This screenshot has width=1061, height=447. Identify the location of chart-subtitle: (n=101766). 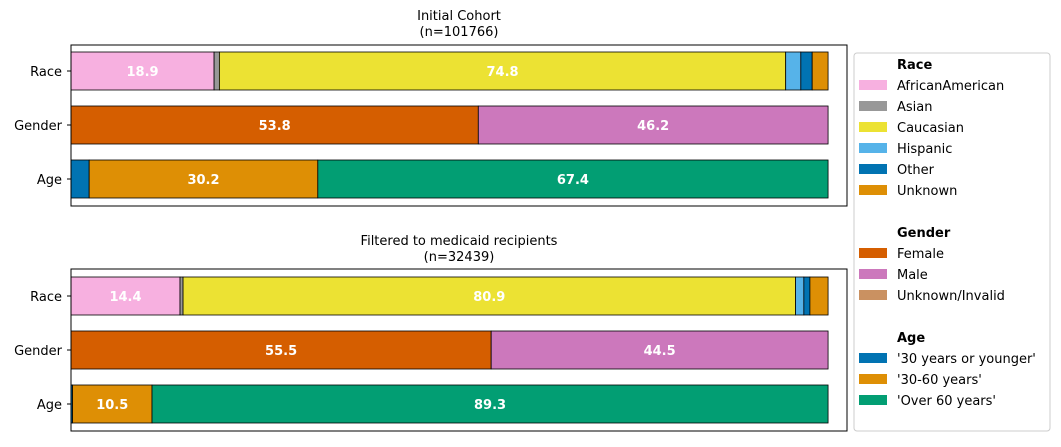
(459, 32).